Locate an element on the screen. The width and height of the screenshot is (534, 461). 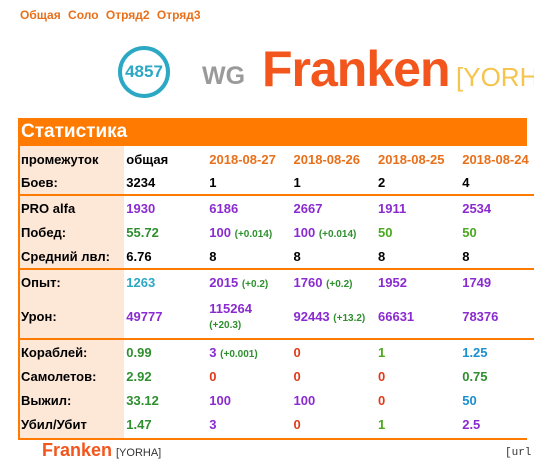
stat-value: 1760 is located at coordinates (308, 282).